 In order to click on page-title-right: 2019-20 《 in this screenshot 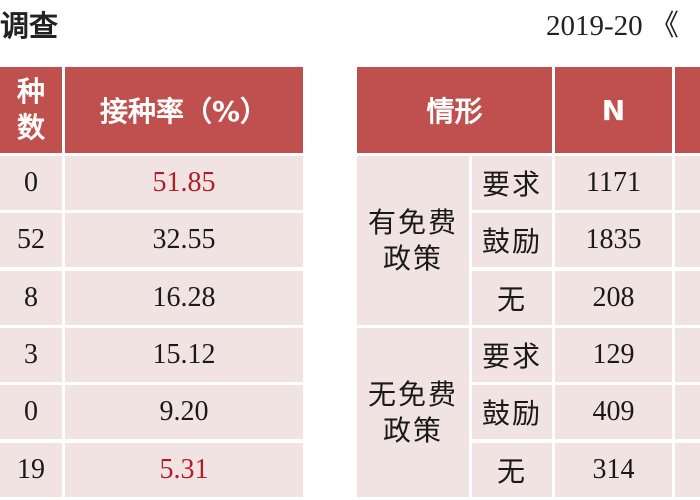, I will do `click(612, 26)`.